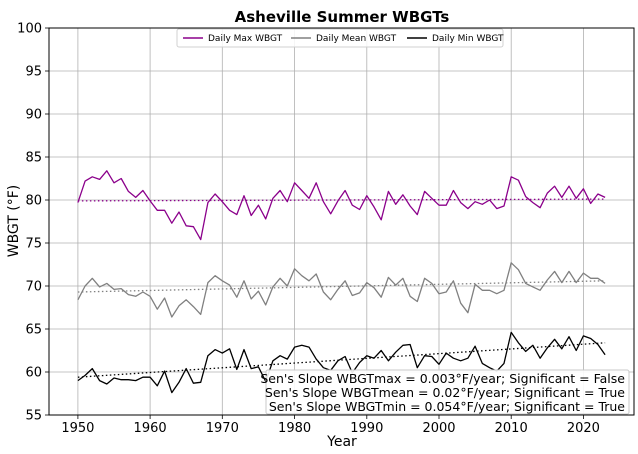 This screenshot has height=454, width=638. Describe the element at coordinates (33, 373) in the screenshot. I see `y-tick-label: 60` at that location.